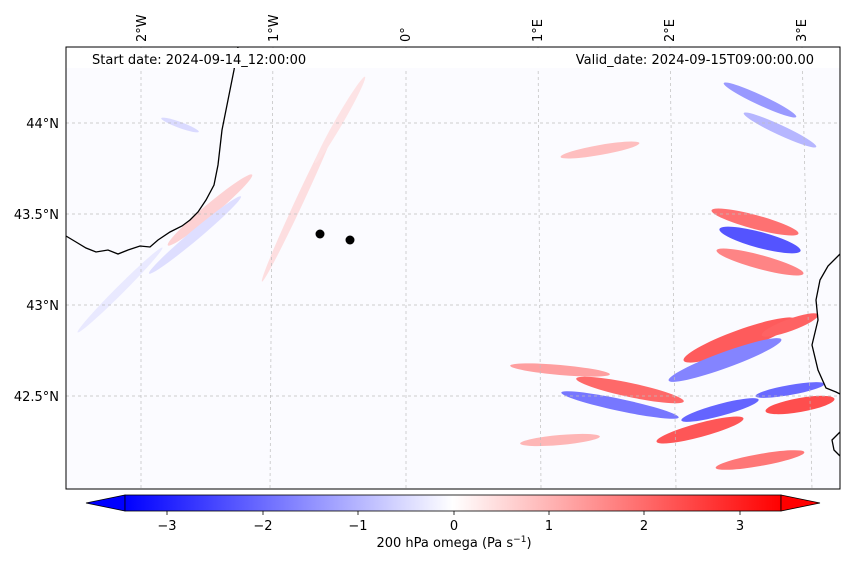 This screenshot has height=562, width=850. Describe the element at coordinates (549, 526) in the screenshot. I see `colorbar-tick-label: 1` at that location.